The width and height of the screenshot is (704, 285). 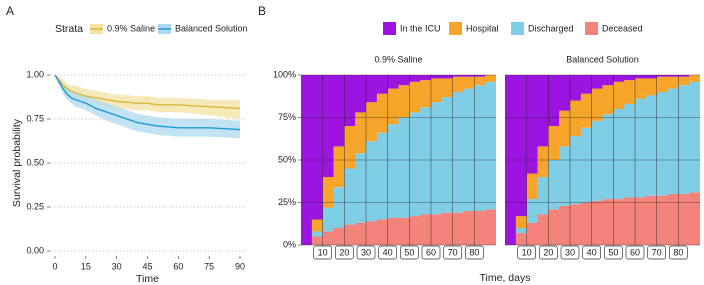 What do you see at coordinates (147, 266) in the screenshot?
I see `x-tick-label: 45` at bounding box center [147, 266].